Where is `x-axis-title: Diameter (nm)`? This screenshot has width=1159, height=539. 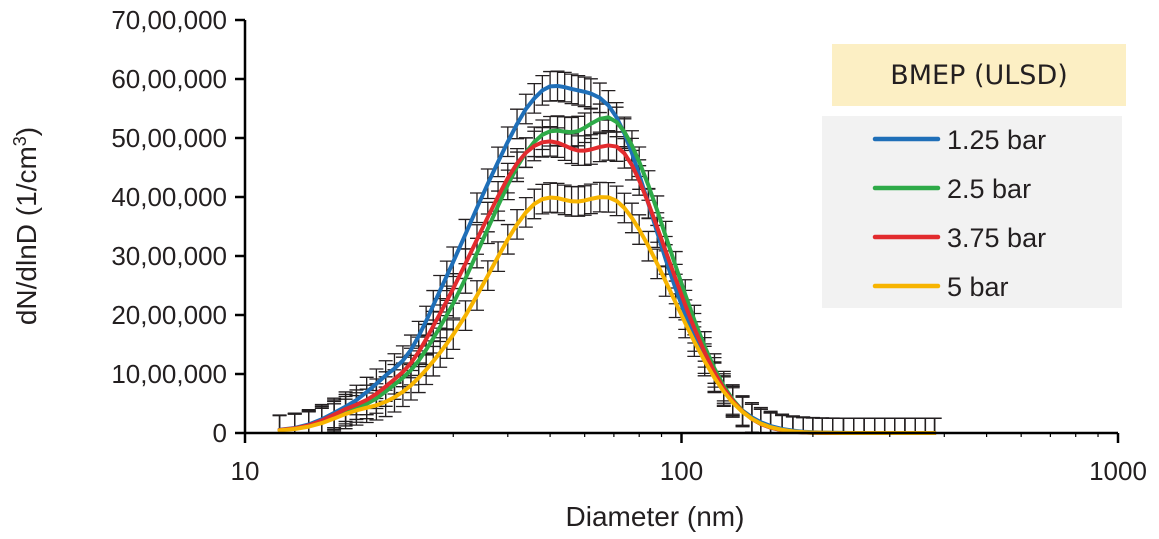
x-axis-title: Diameter (nm) is located at coordinates (655, 516).